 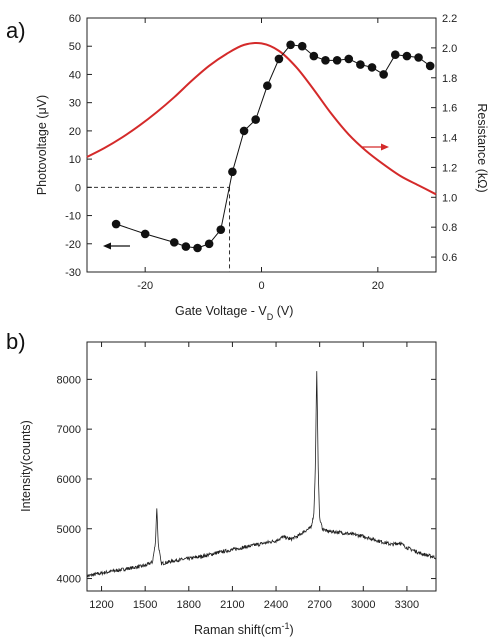 I want to click on chart-a-ytick-right-label: 0.8, so click(x=449, y=228).